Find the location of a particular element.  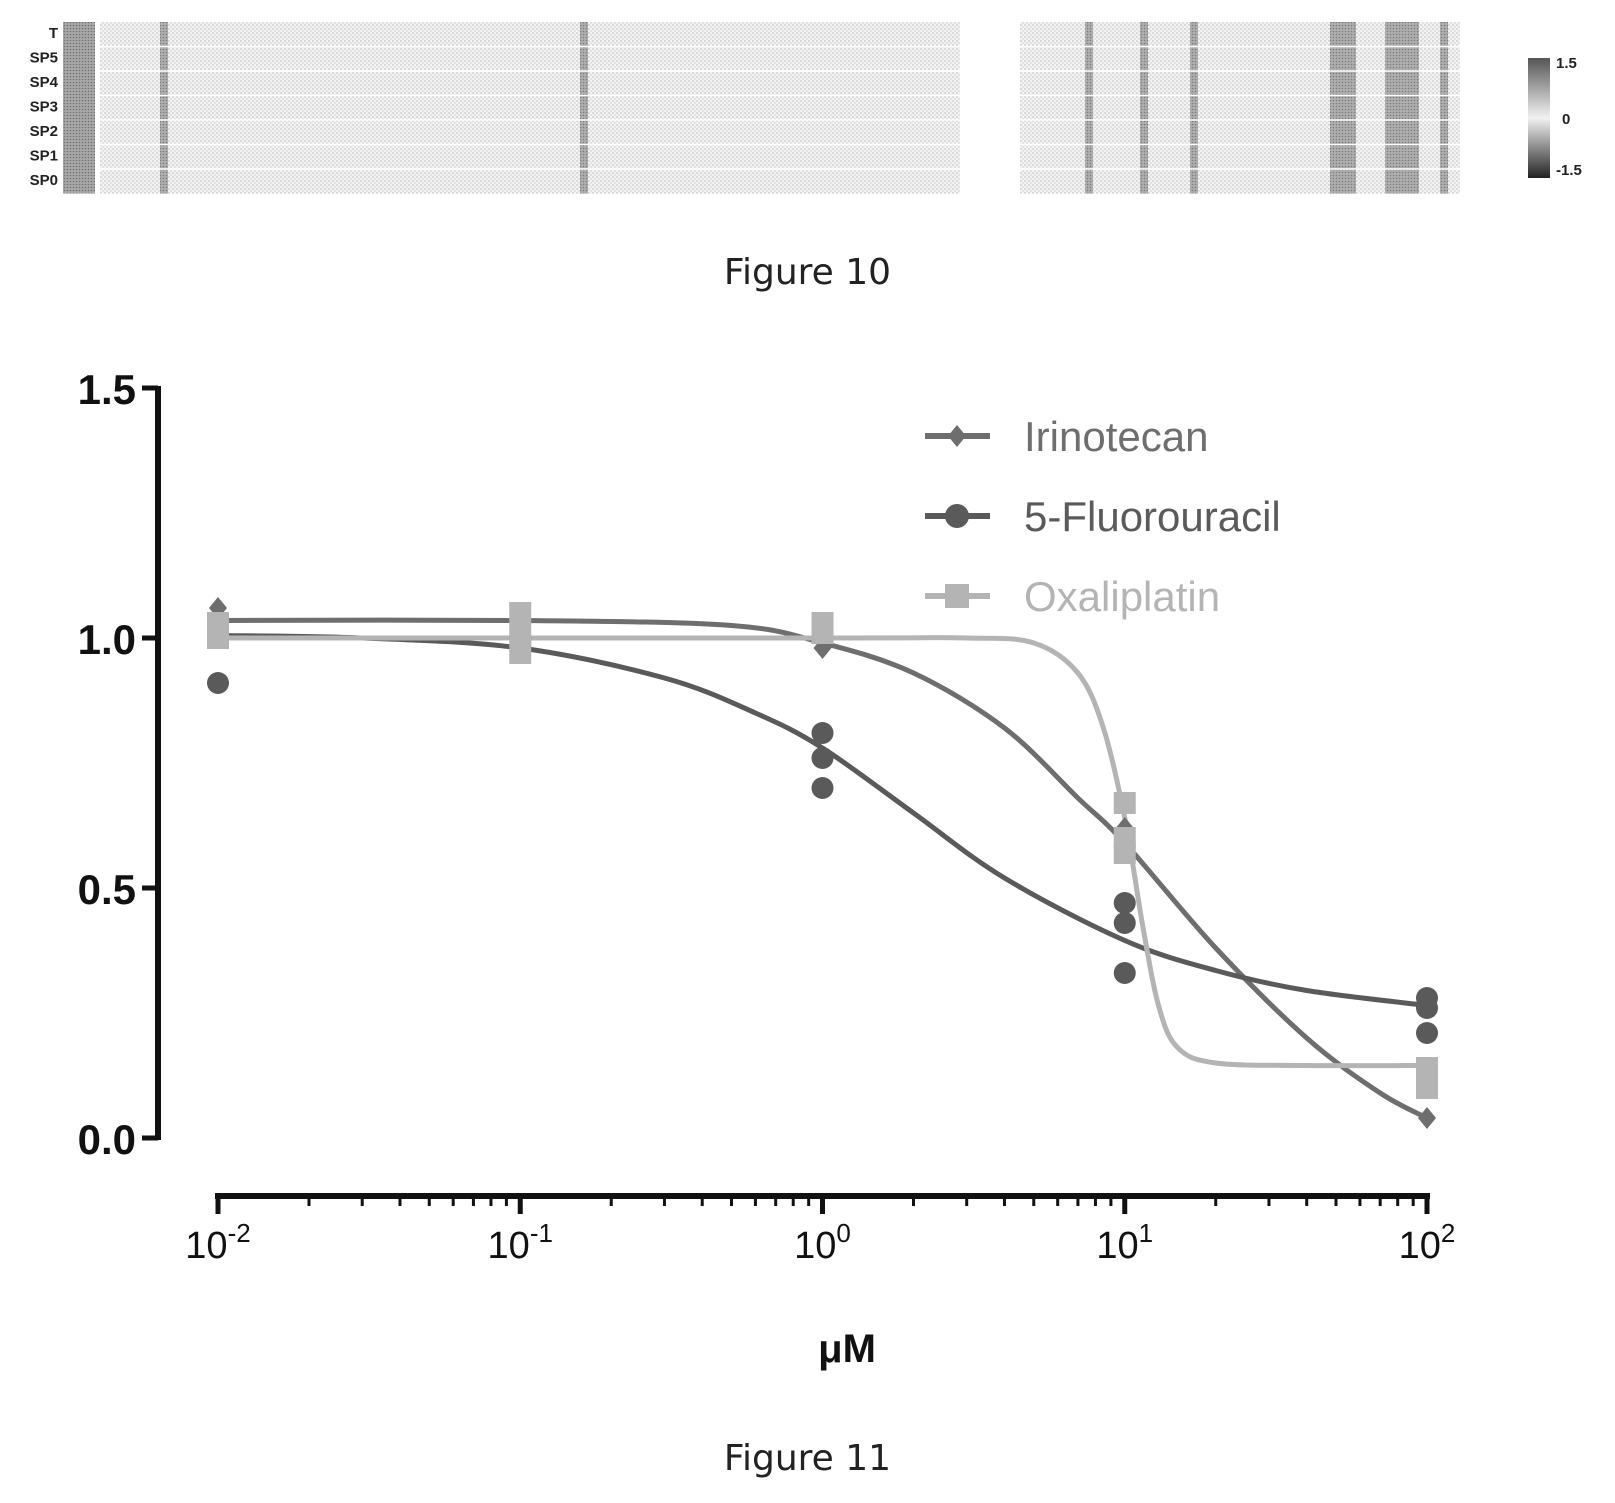

legend-label-irinotecan: Irinotecan is located at coordinates (1116, 436).